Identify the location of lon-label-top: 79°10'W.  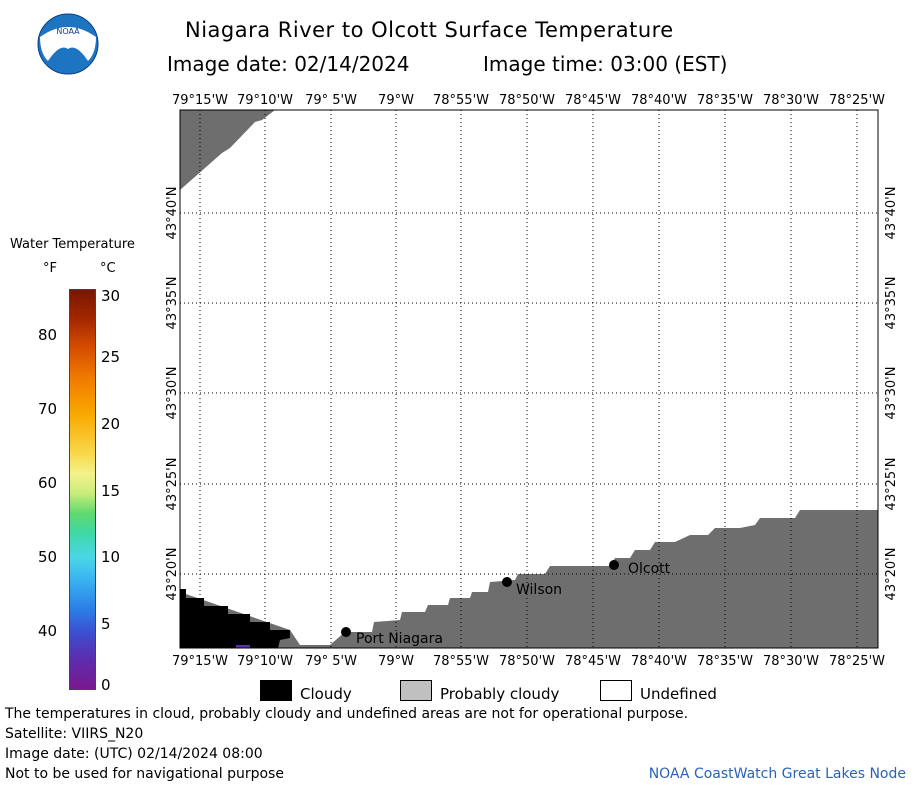
(265, 100).